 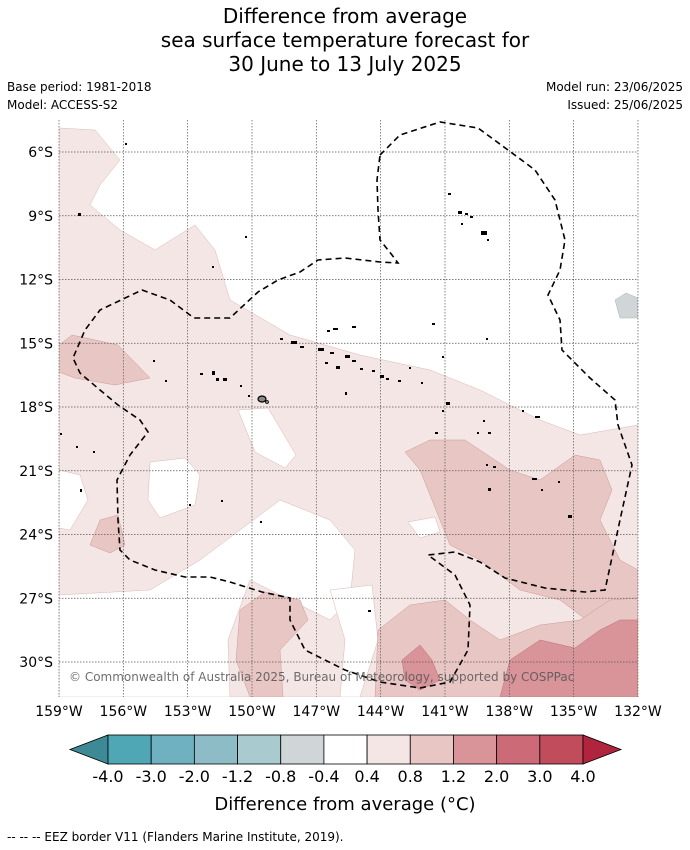 What do you see at coordinates (345, 804) in the screenshot?
I see `colorbar-label: Difference from average (°C)` at bounding box center [345, 804].